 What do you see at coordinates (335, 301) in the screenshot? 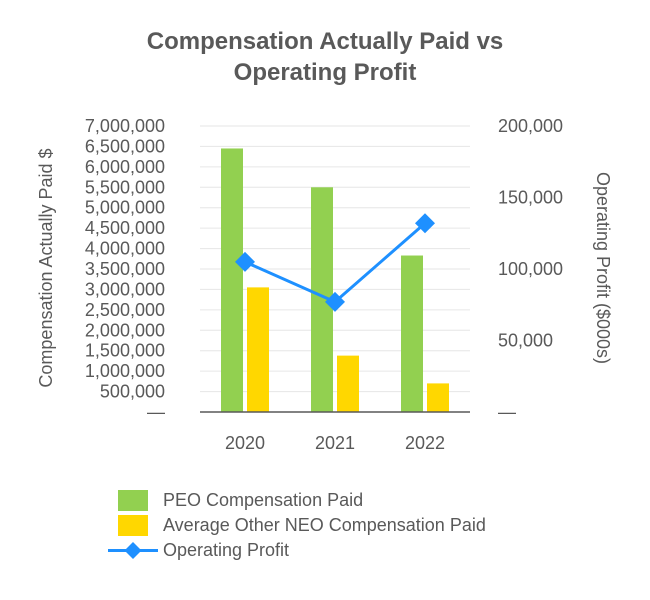
I see `operating-profit-point-2021` at bounding box center [335, 301].